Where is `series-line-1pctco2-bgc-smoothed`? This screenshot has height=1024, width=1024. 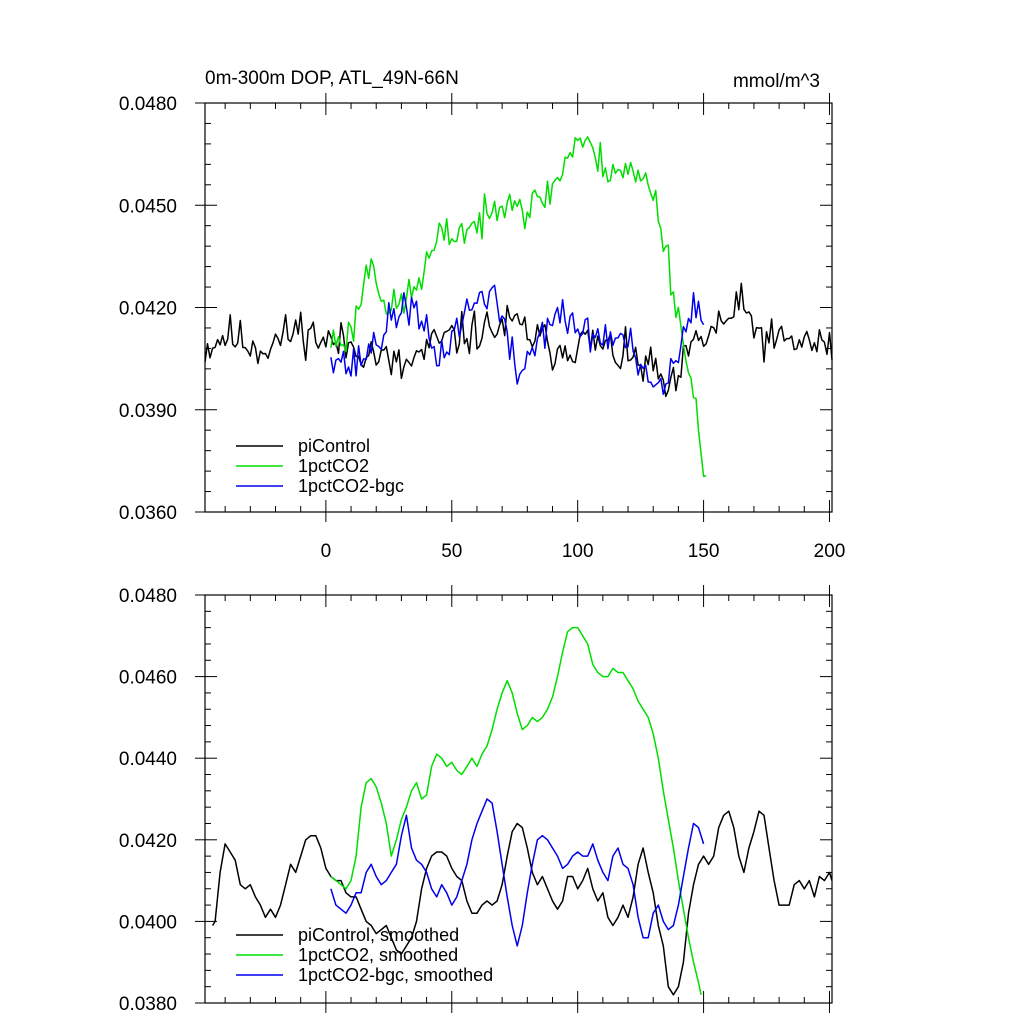
series-line-1pctco2-bgc-smoothed is located at coordinates (517, 872).